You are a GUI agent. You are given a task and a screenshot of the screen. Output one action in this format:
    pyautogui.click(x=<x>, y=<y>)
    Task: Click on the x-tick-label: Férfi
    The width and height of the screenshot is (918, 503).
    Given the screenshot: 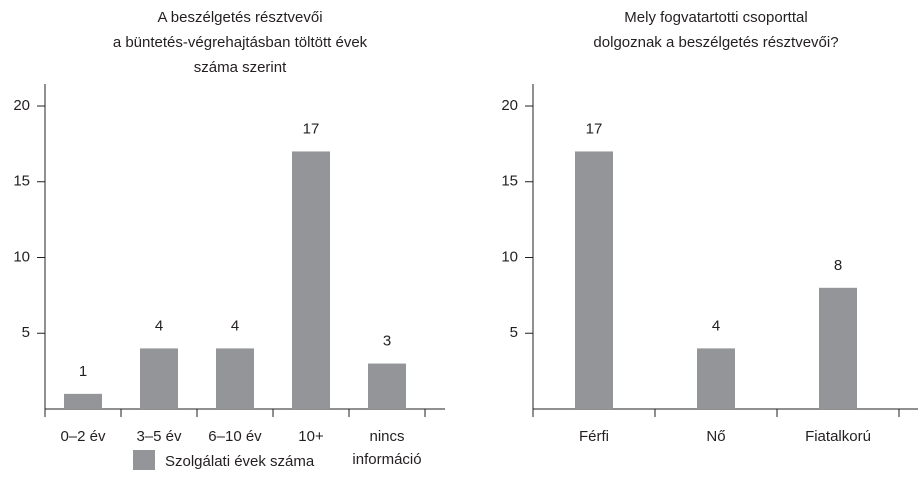 What is the action you would take?
    pyautogui.click(x=594, y=436)
    